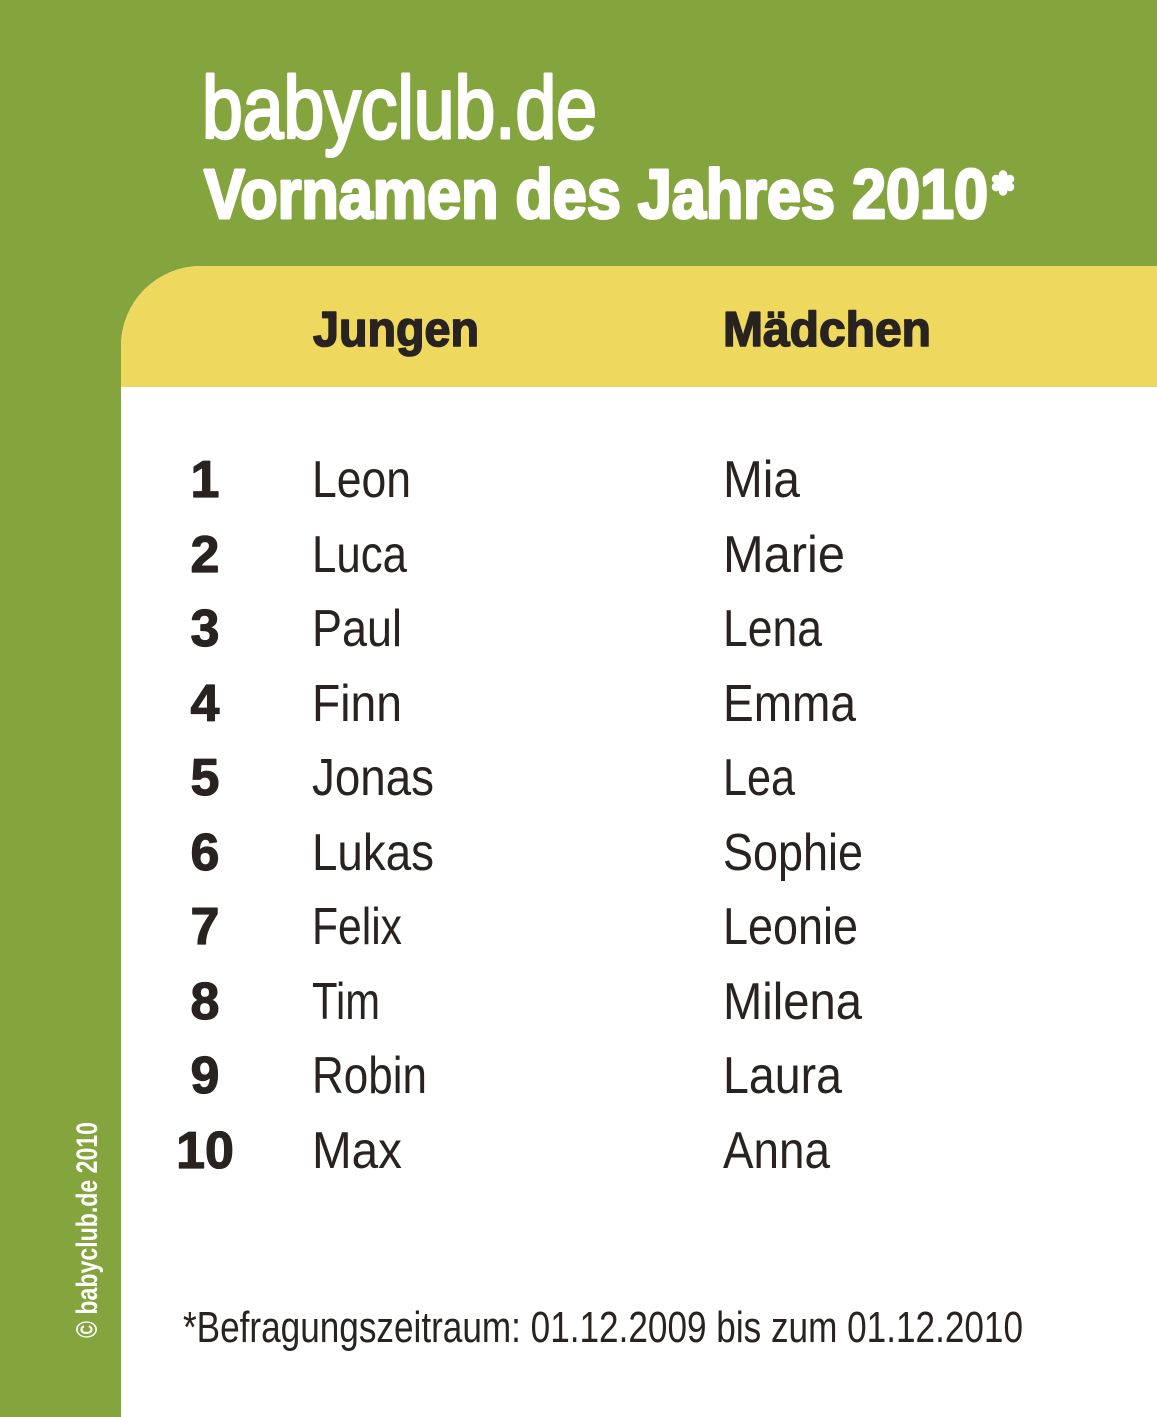  I want to click on svg-text: 6, so click(205, 853).